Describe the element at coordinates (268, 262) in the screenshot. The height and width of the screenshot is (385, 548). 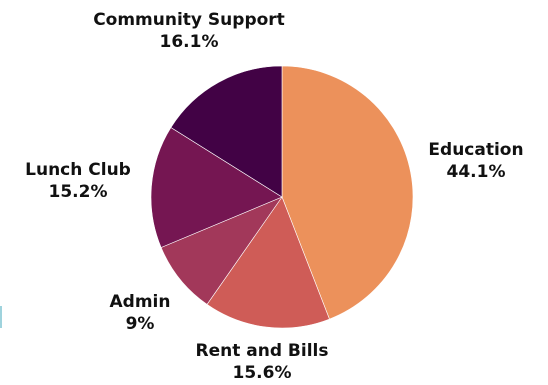
I see `pie-slice-rent-and-bills` at that location.